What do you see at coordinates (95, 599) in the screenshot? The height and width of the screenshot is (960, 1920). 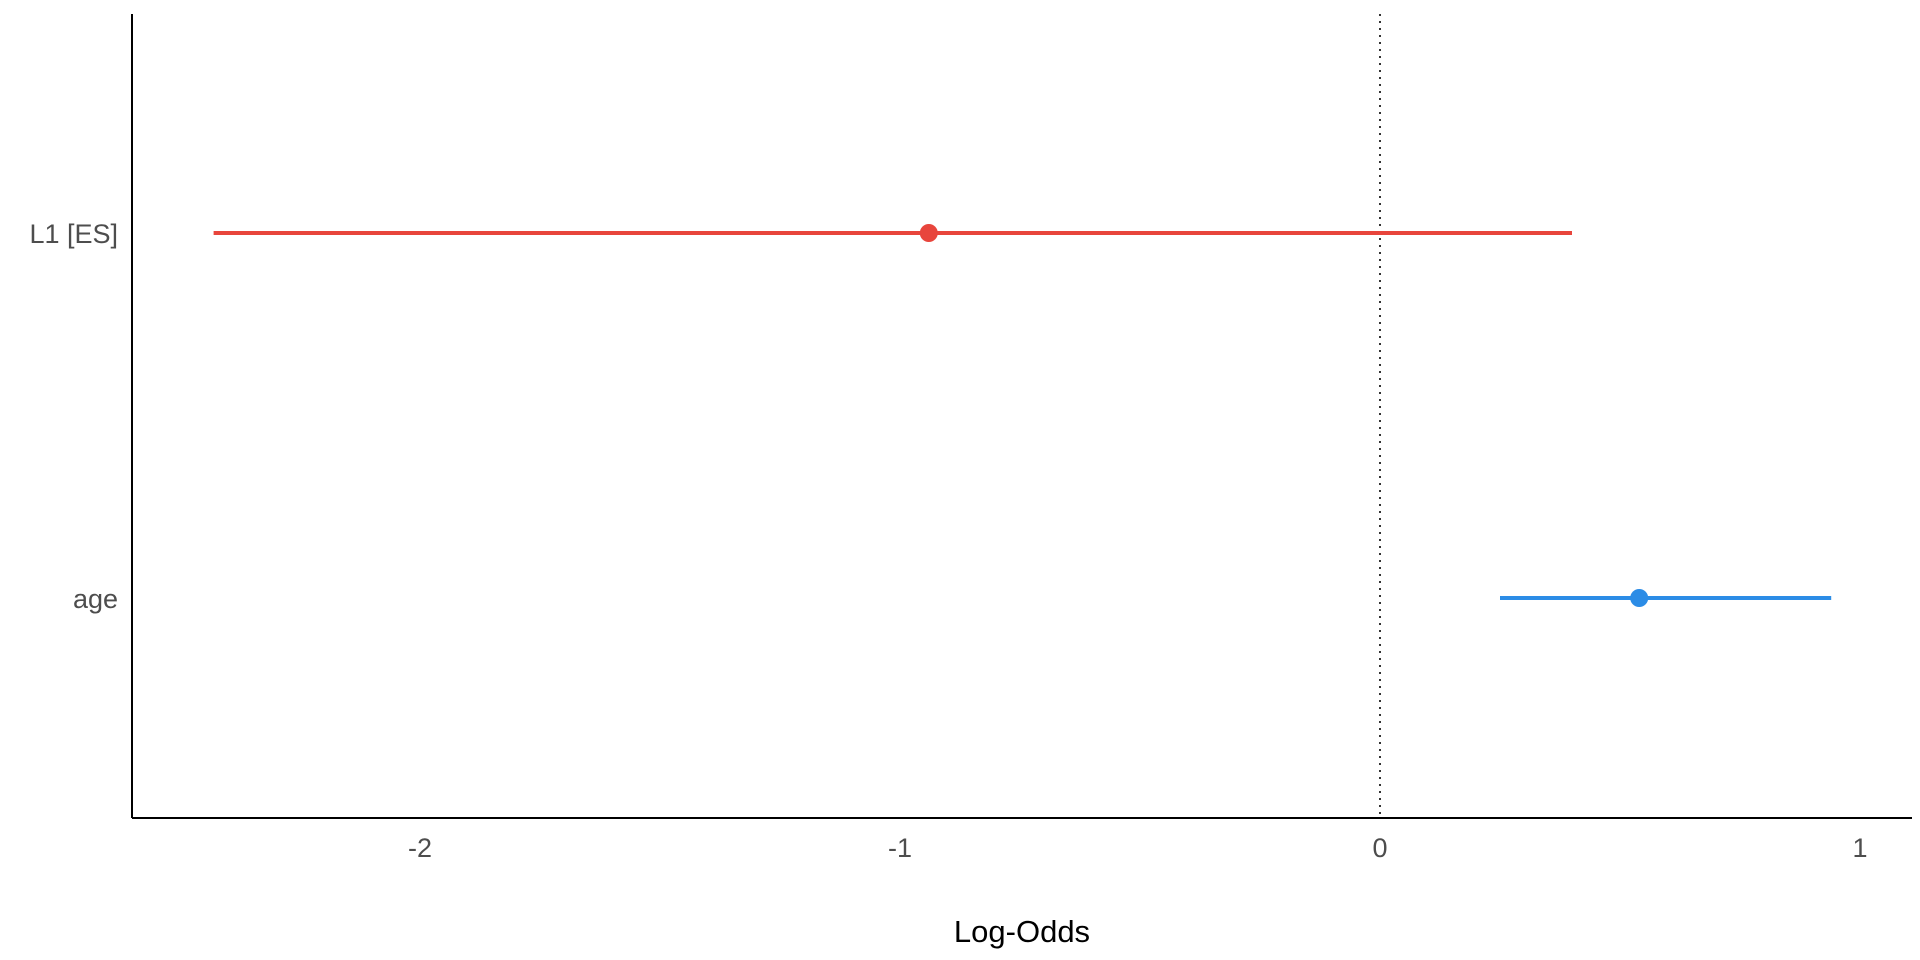 I see `y-tick-label: age` at bounding box center [95, 599].